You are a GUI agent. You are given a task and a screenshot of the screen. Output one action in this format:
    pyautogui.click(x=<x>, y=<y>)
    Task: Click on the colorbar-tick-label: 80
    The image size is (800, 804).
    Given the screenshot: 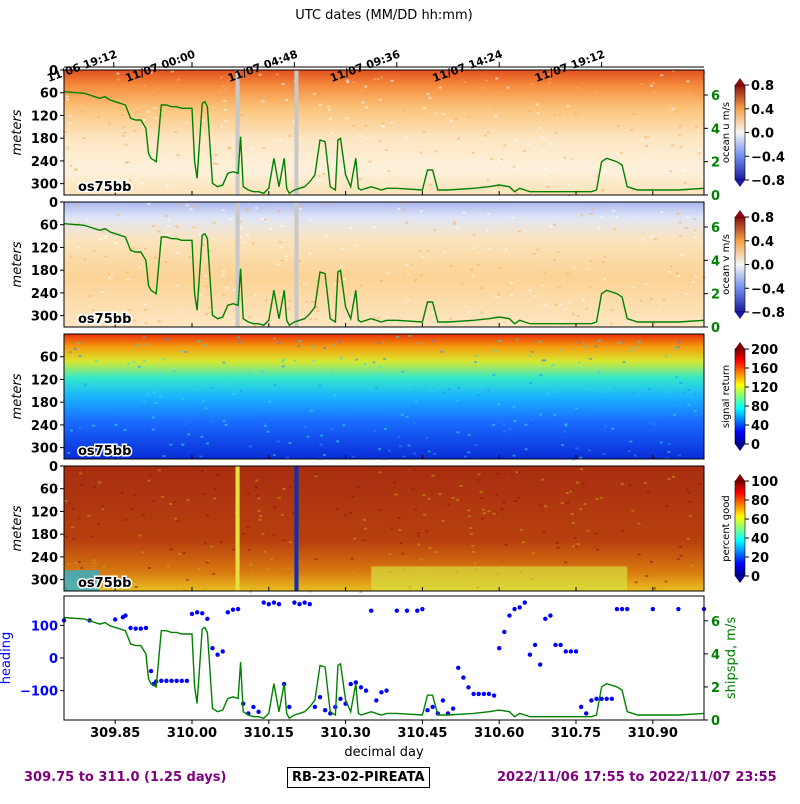 What is the action you would take?
    pyautogui.click(x=760, y=501)
    